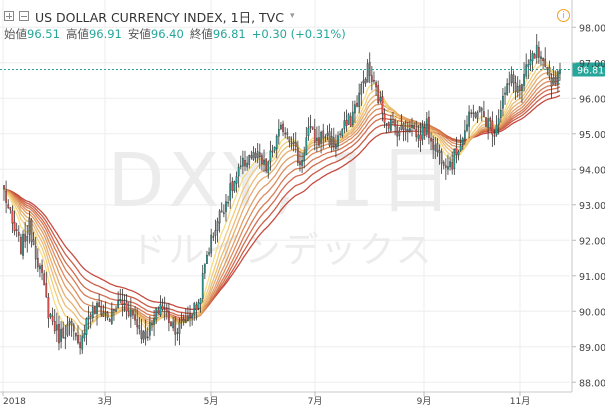  What do you see at coordinates (590, 71) in the screenshot?
I see `last-price-label: 96.81` at bounding box center [590, 71].